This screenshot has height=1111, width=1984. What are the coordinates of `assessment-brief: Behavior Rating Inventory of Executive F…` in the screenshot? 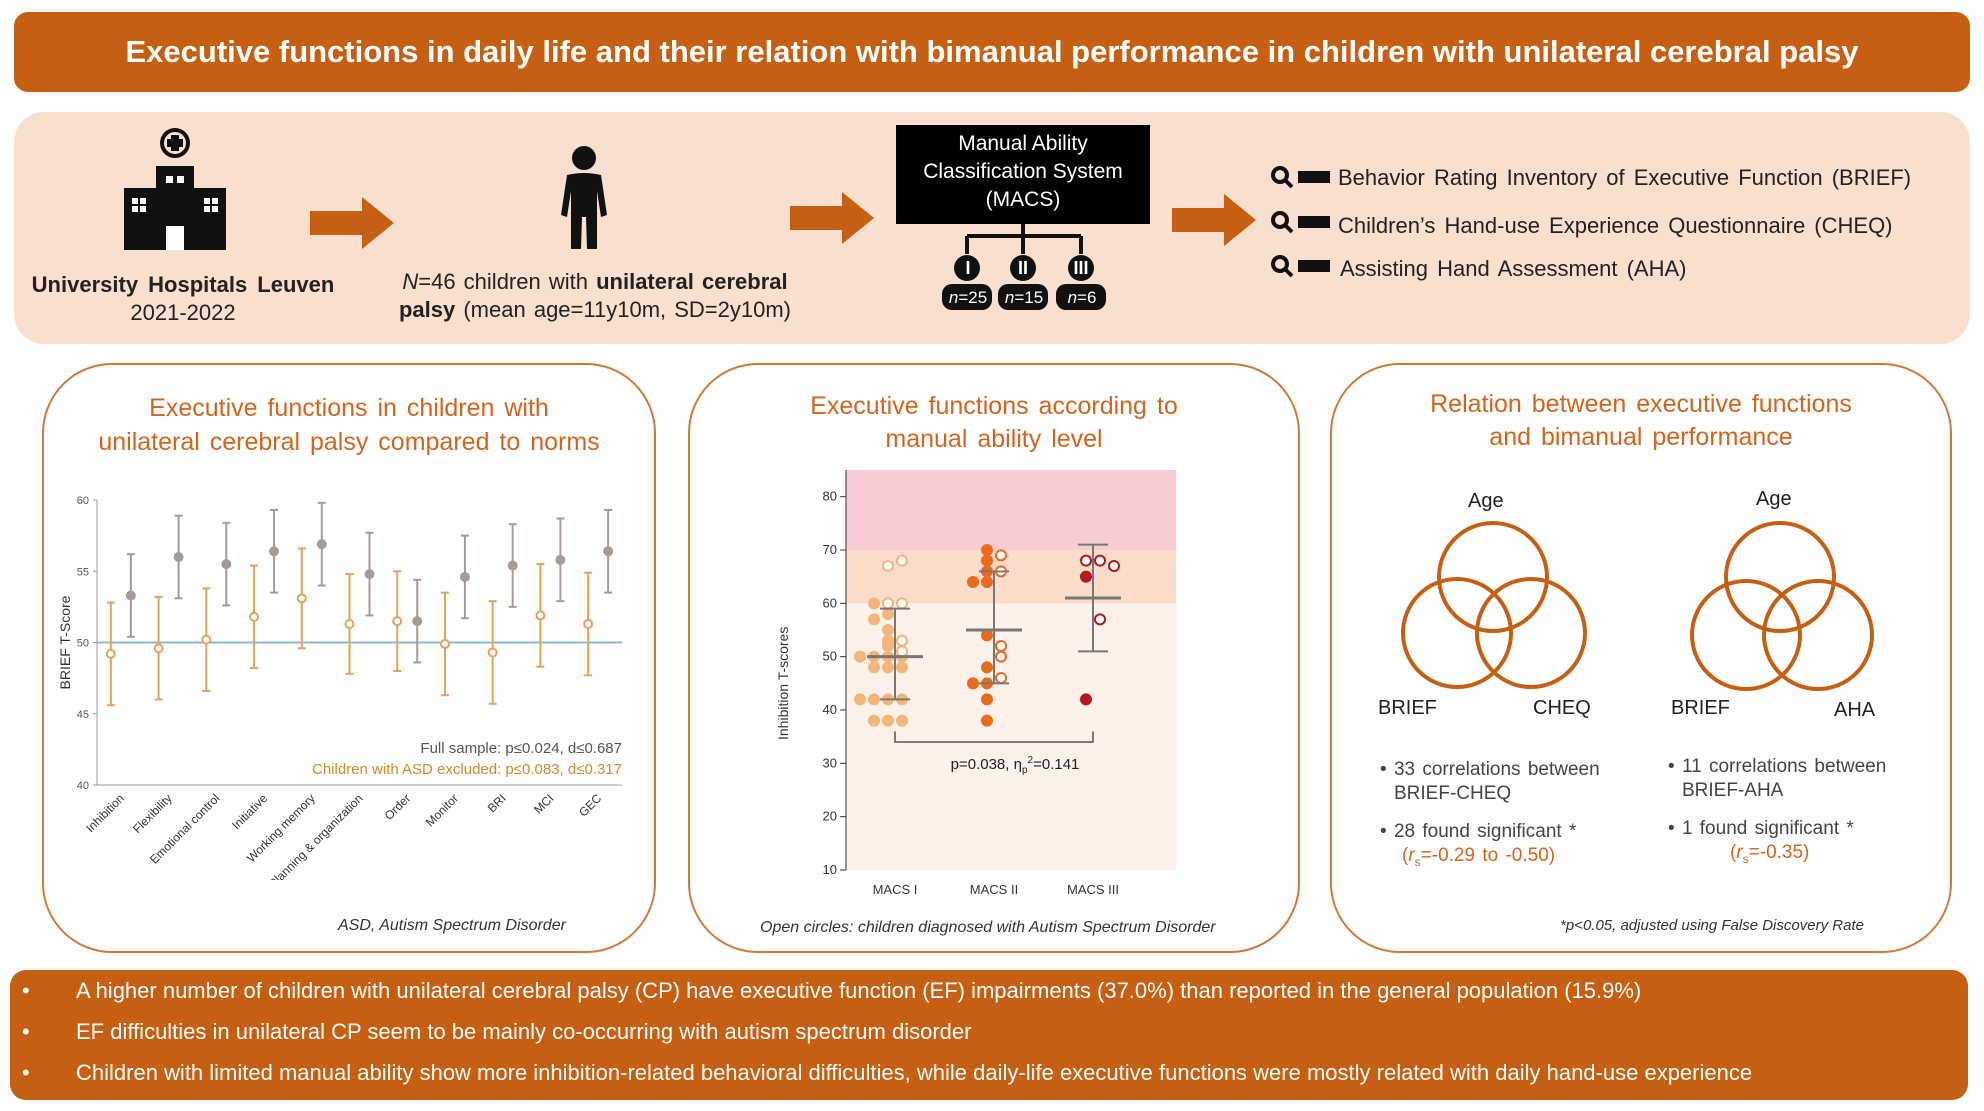 It's located at (1625, 177).